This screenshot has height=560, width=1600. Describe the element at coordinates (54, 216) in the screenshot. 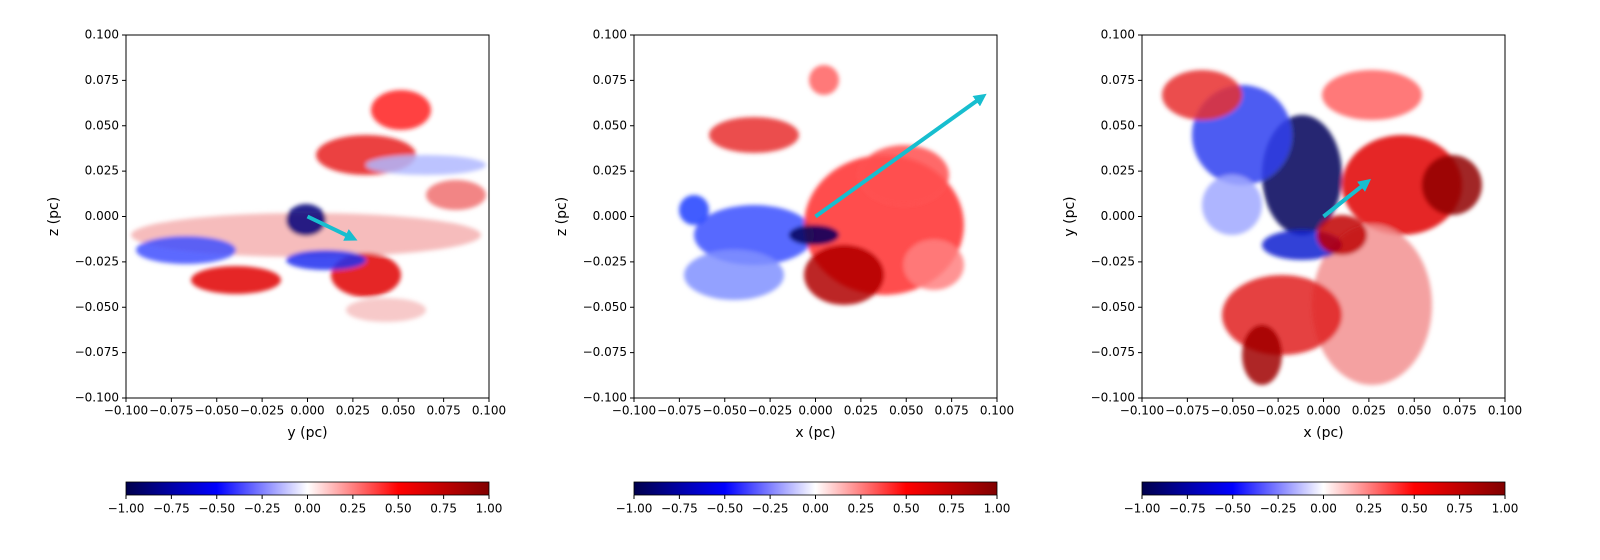

I see `y-axis-label: z (pc)` at that location.